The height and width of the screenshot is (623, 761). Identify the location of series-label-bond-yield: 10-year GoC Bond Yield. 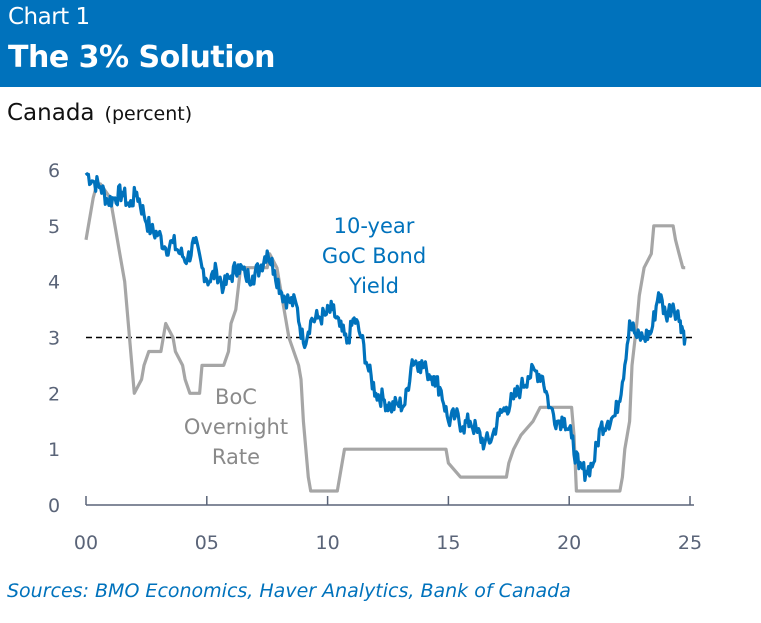
(374, 256).